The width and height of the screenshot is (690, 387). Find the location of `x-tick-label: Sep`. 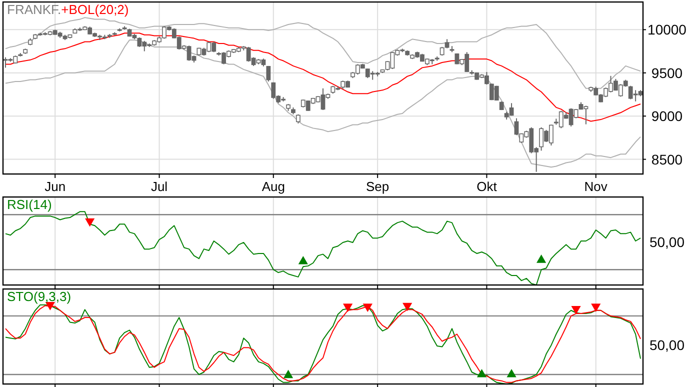

x-tick-label: Sep is located at coordinates (378, 186).